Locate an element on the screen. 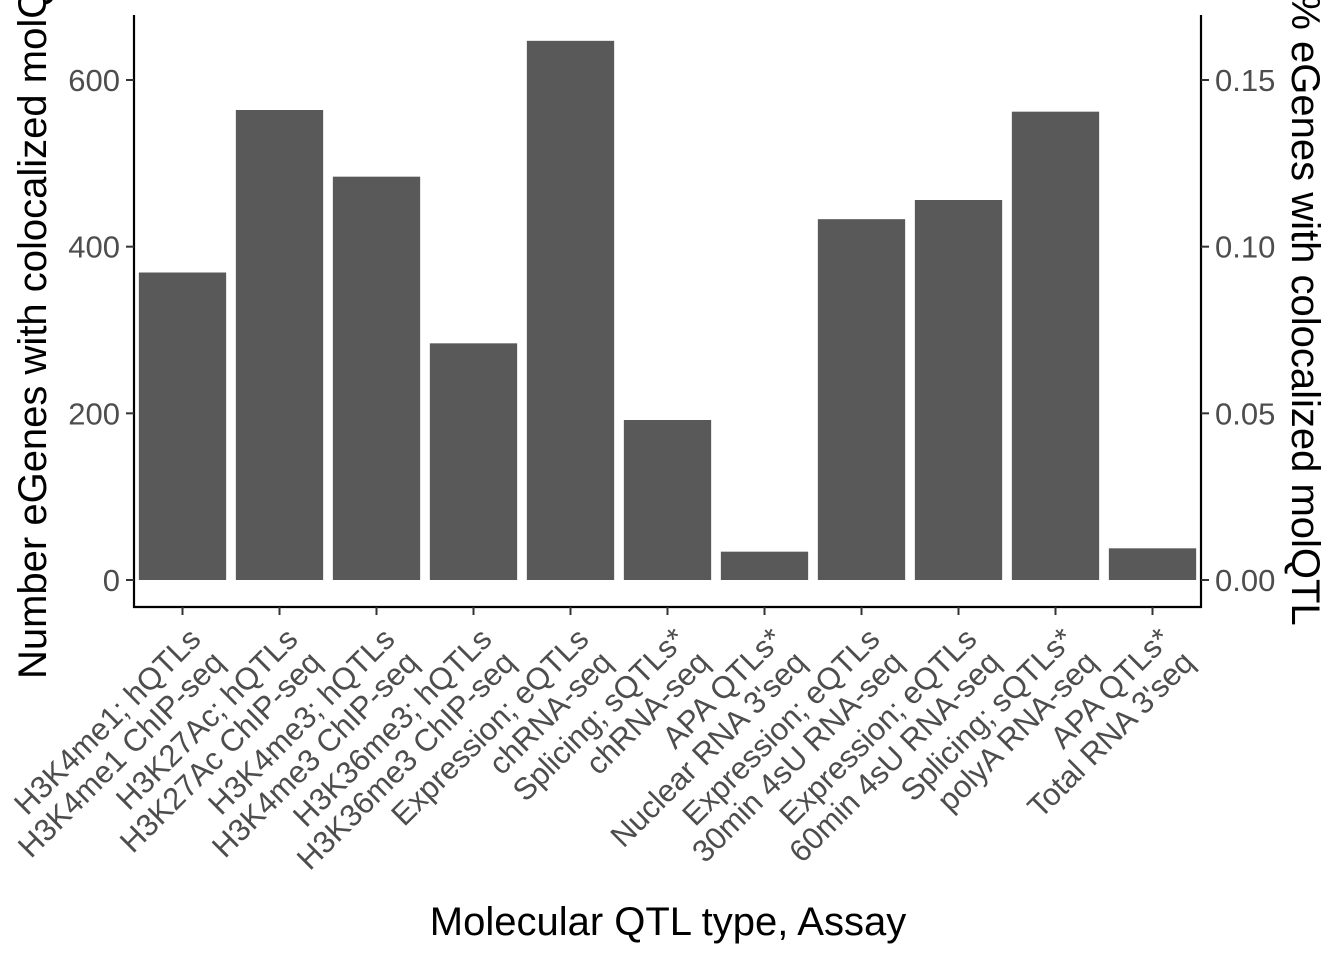 This screenshot has width=1344, height=960. y-tick-label: 400 is located at coordinates (94, 247).